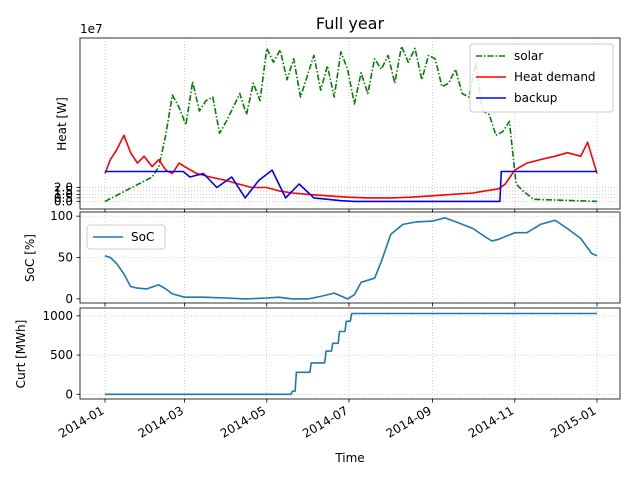  I want to click on x-tick-label: 2014-03, so click(161, 421).